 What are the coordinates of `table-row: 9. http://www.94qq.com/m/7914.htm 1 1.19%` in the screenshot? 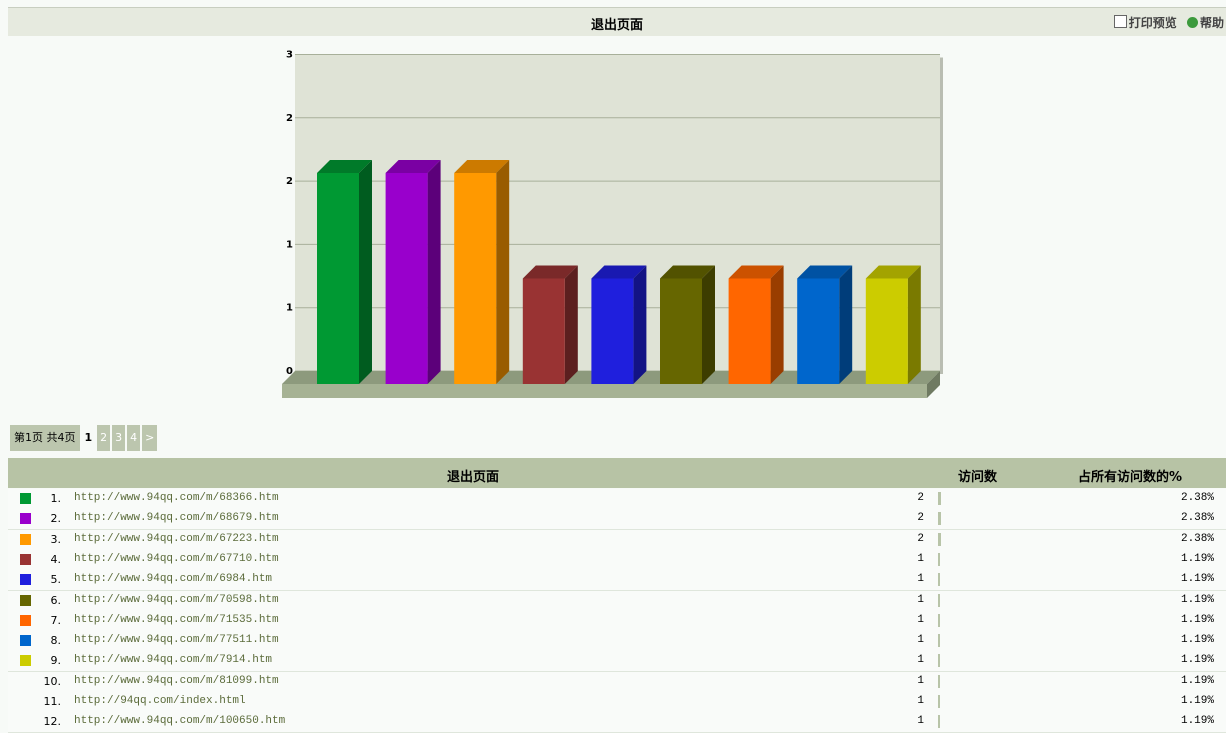 It's located at (617, 662).